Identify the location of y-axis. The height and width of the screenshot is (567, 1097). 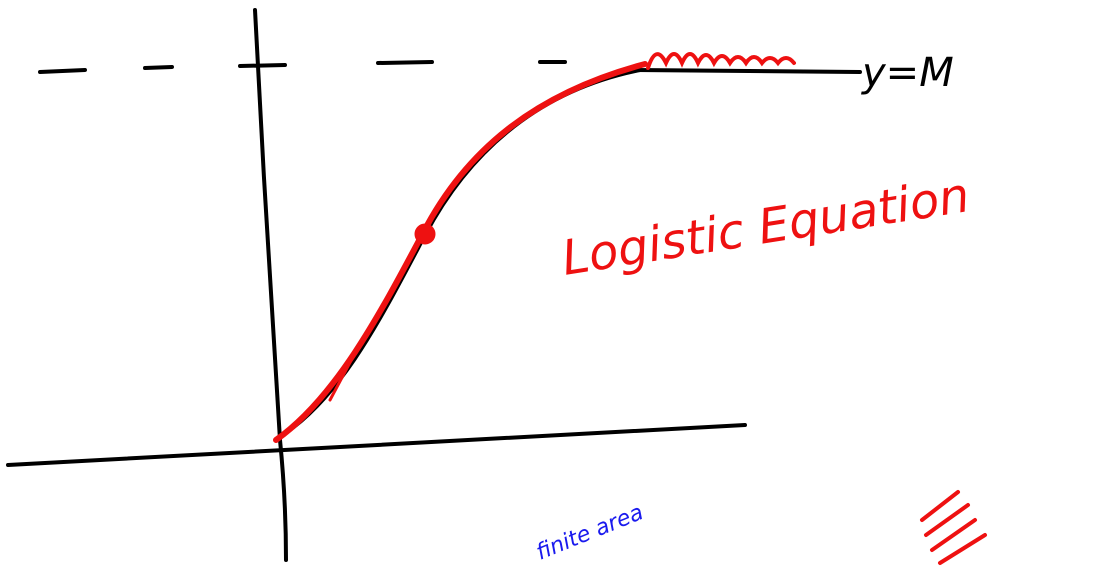
(270, 285).